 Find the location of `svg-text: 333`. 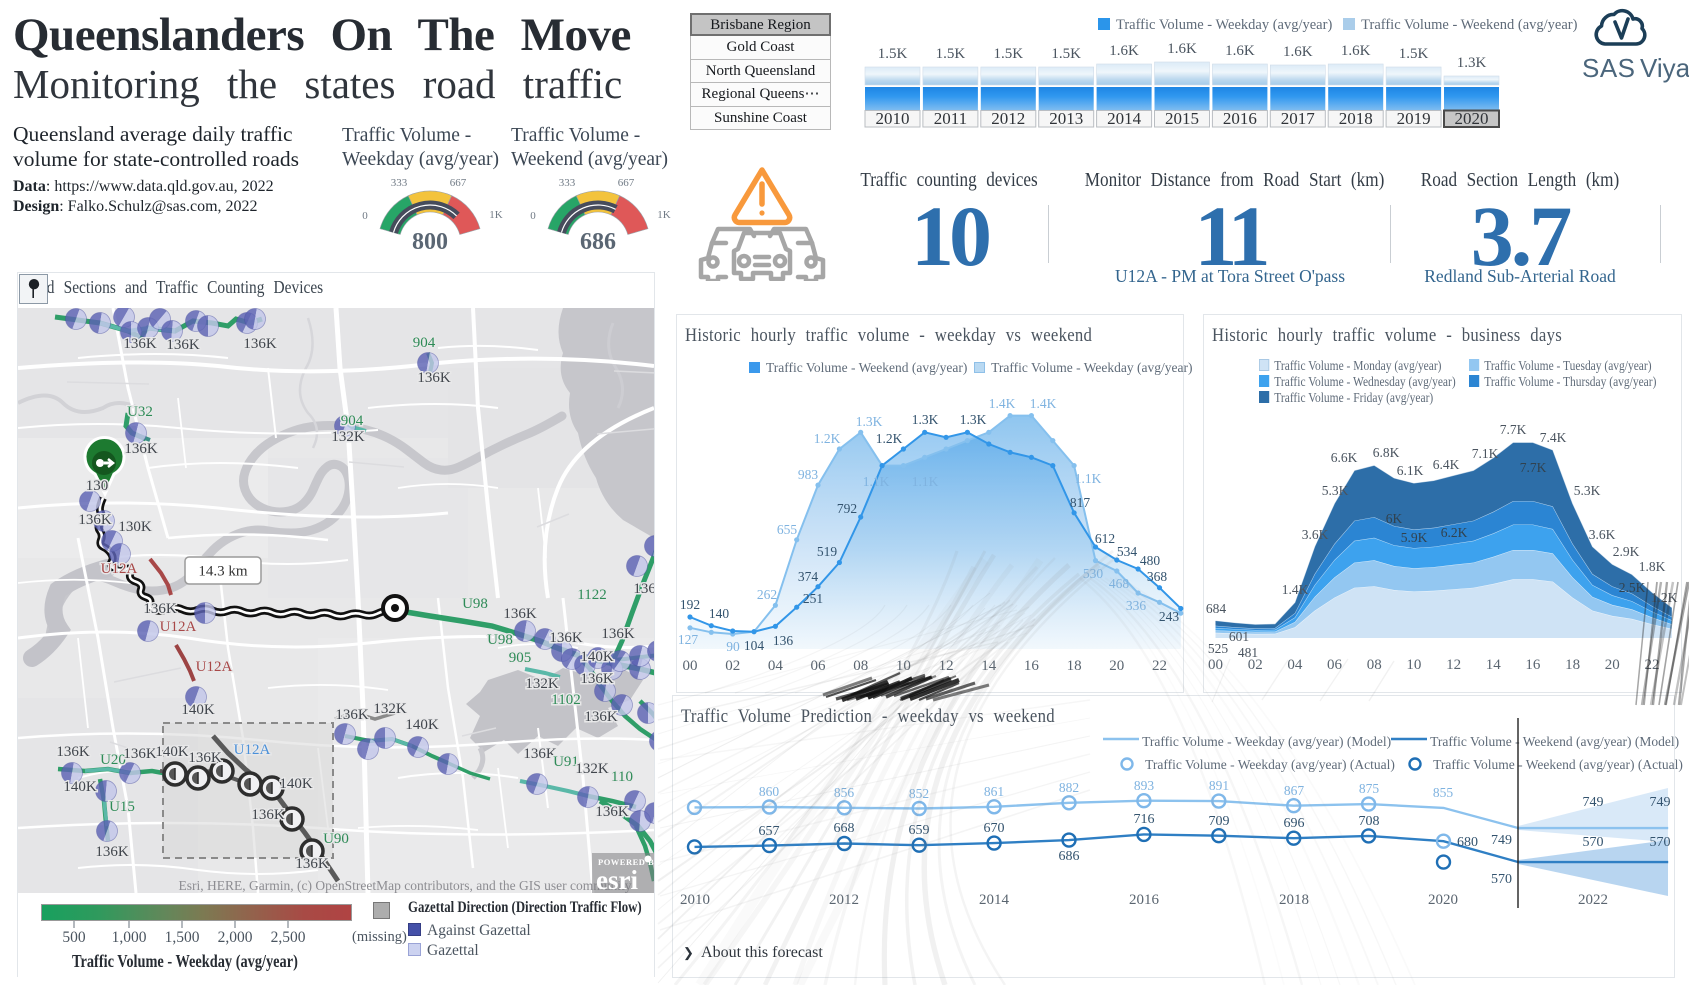

svg-text: 333 is located at coordinates (399, 183).